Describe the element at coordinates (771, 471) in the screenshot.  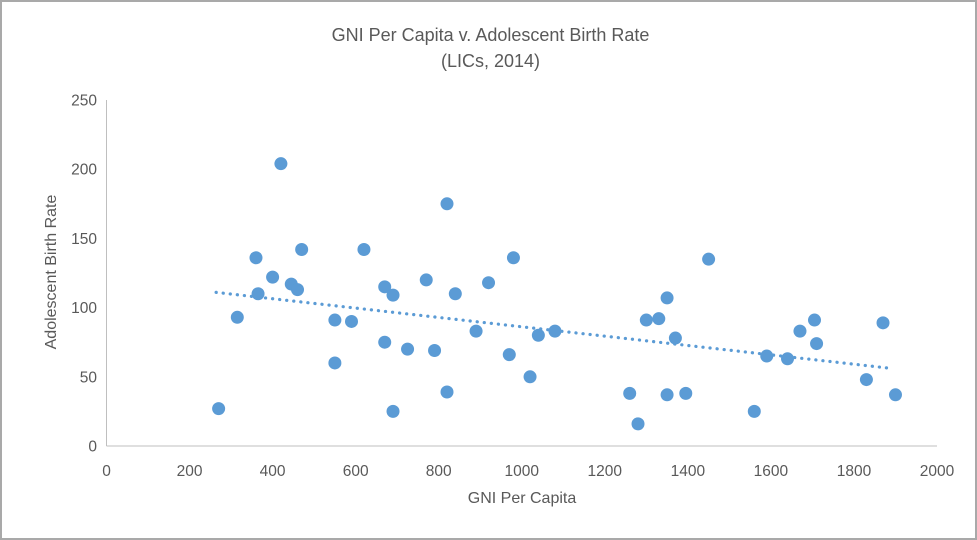
I see `x-tick-label: 1600` at that location.